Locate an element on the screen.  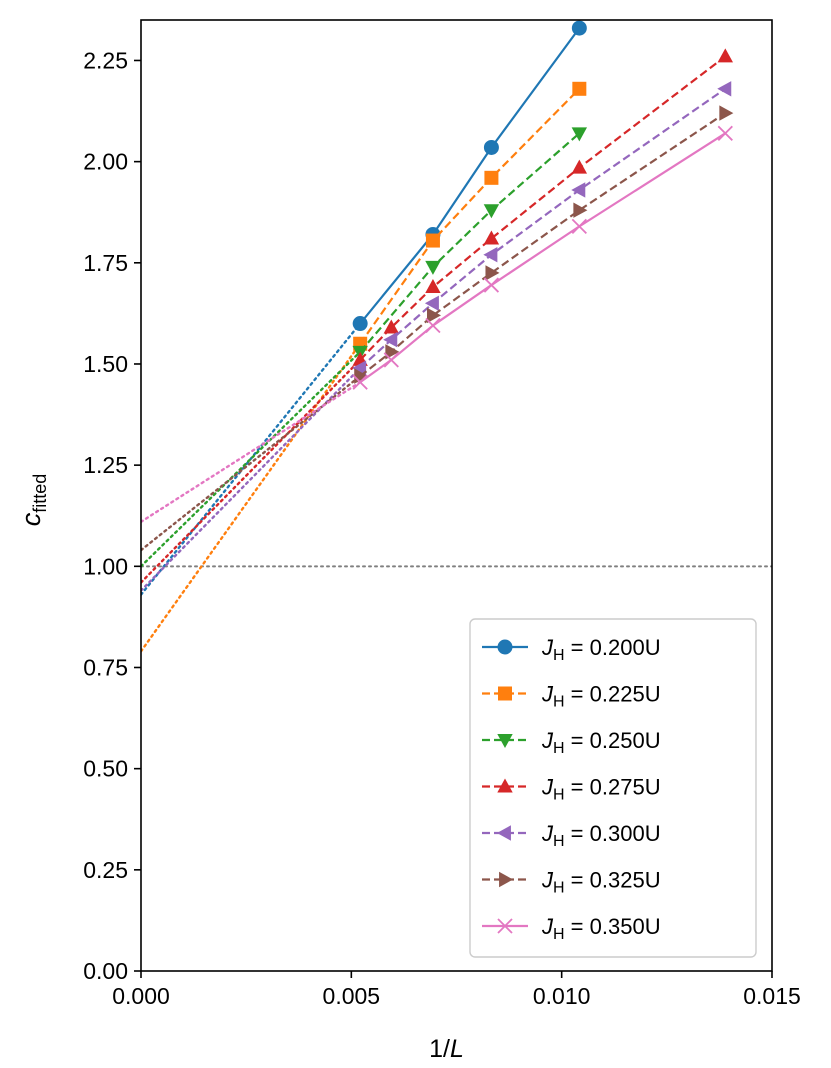
y-tick-label: 0.75 is located at coordinates (105, 667).